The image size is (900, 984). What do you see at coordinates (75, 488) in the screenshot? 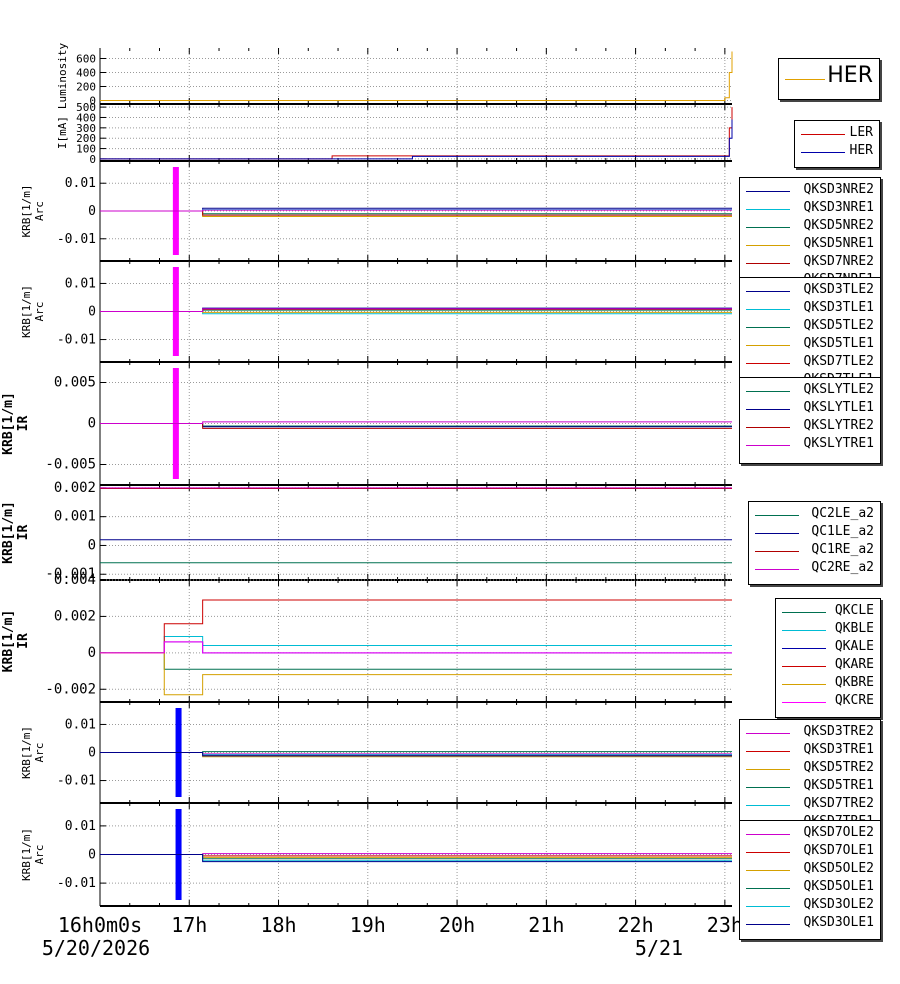
I see `y-tick-label: 0.002` at bounding box center [75, 488].